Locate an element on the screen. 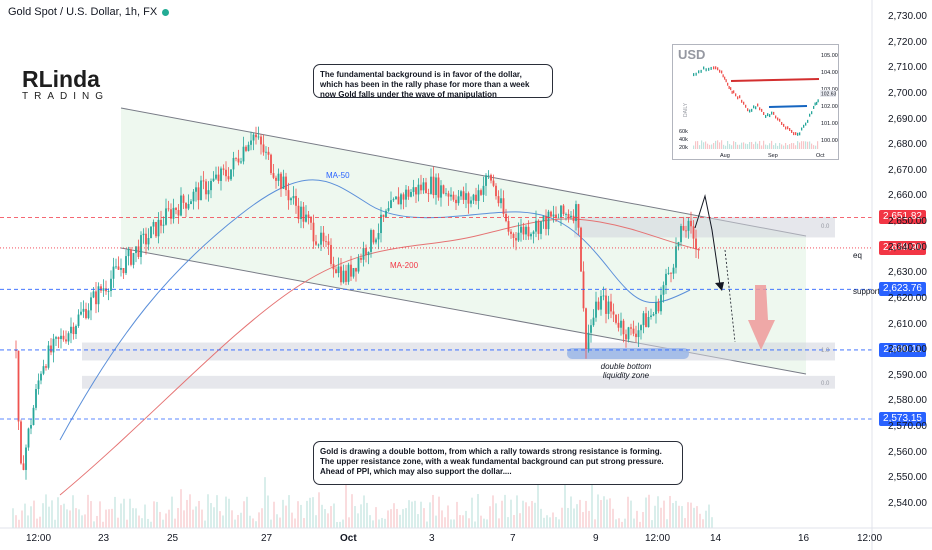 Image resolution: width=932 pixels, height=550 pixels. ma200-label: MA-200 is located at coordinates (404, 265).